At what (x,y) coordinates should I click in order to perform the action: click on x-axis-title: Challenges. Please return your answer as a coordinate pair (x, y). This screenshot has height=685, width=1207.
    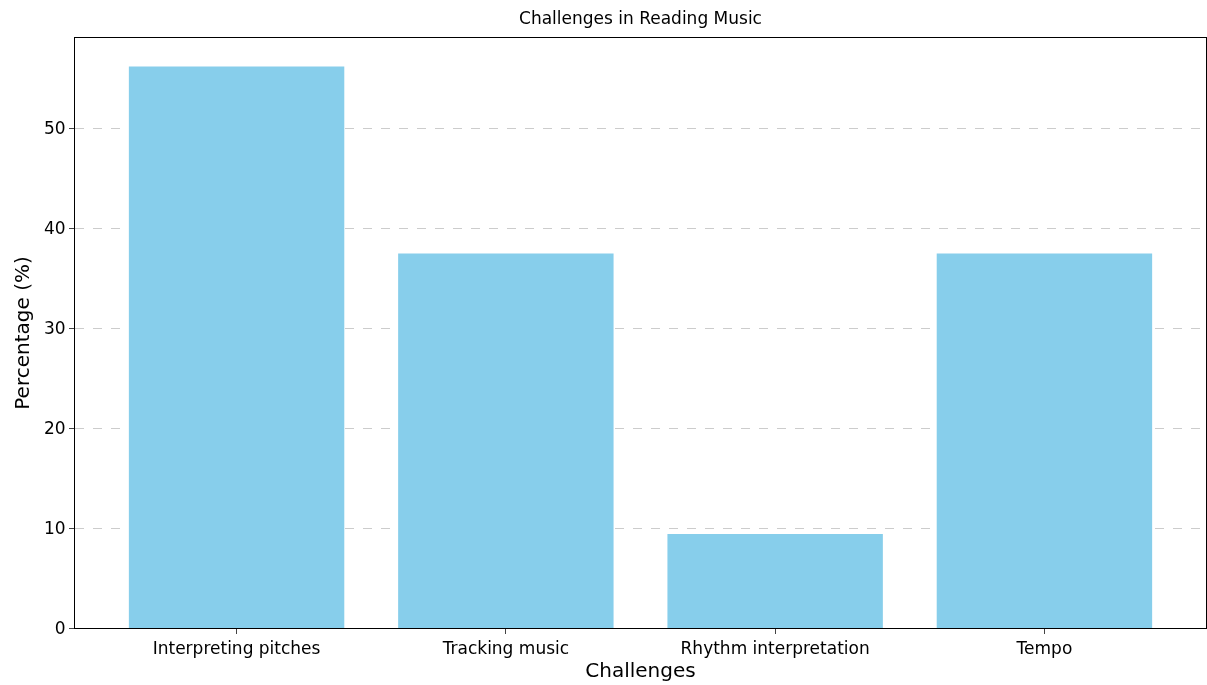
    Looking at the image, I should click on (640, 670).